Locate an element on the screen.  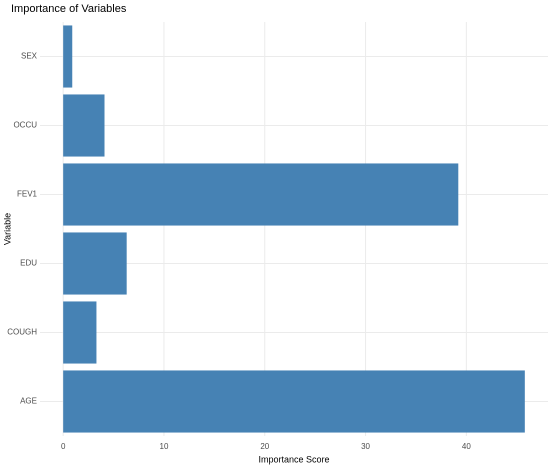
x-axis-title: Importance Score is located at coordinates (293, 459).